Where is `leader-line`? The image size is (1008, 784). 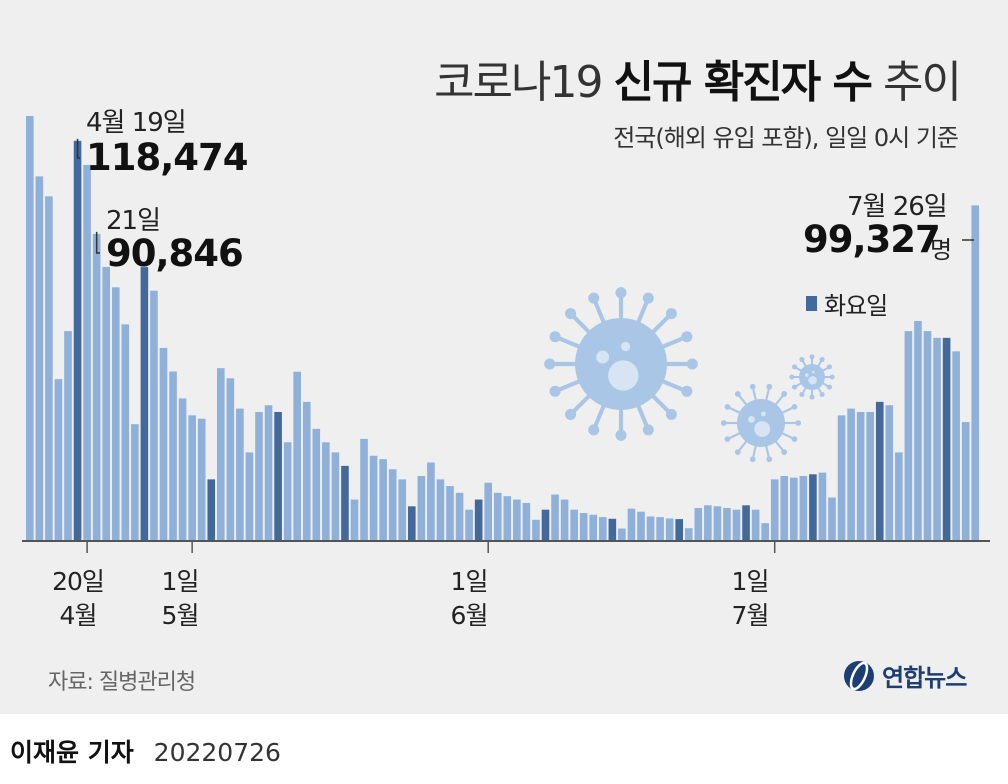 leader-line is located at coordinates (78, 148).